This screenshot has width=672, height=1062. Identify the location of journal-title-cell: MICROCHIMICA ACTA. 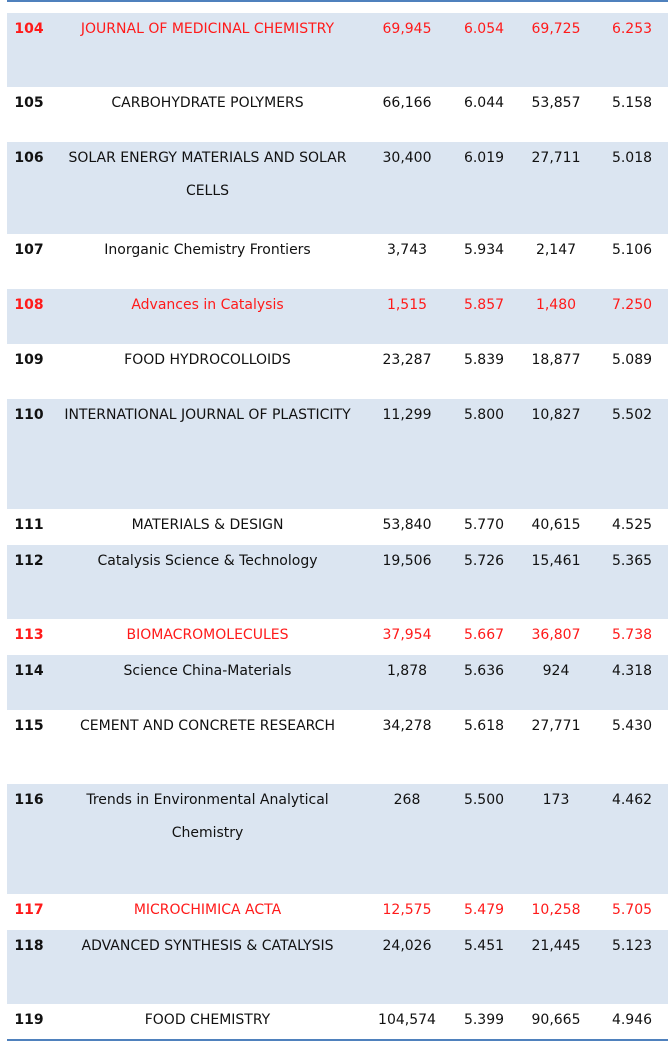
(207, 910).